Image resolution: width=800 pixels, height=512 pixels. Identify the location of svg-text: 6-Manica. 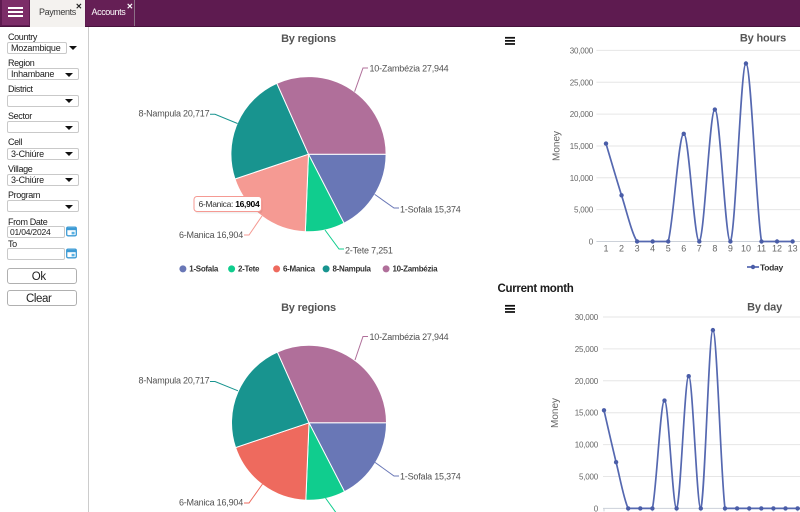
(299, 269).